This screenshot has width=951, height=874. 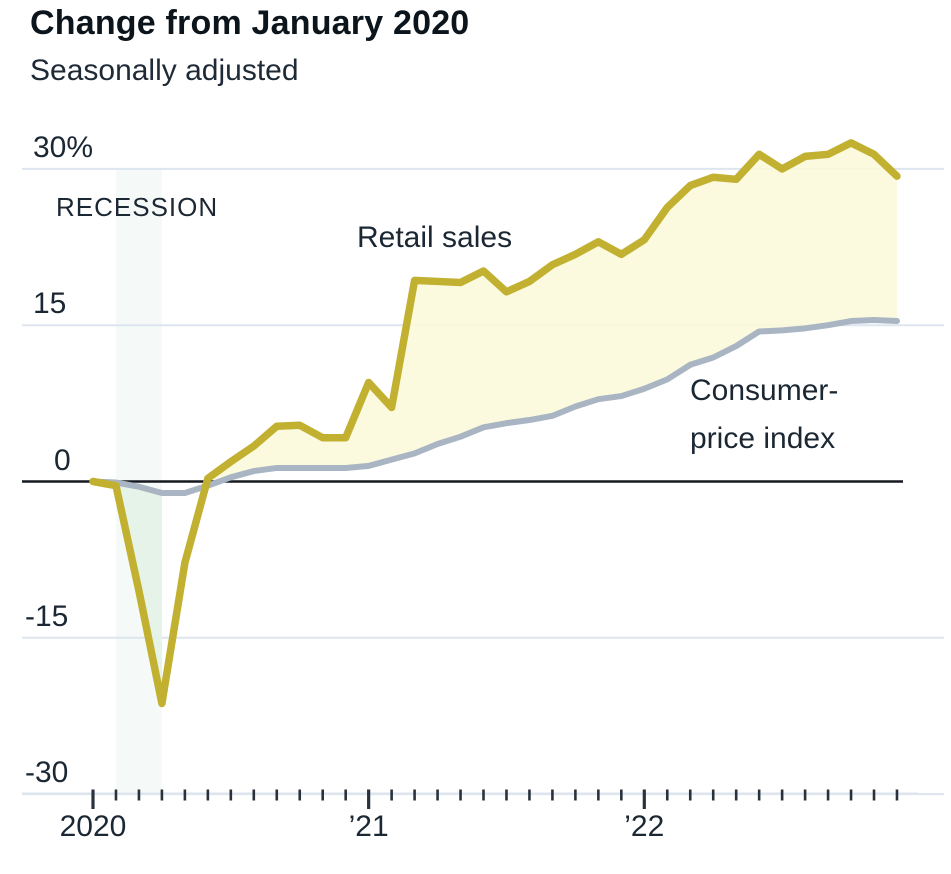 What do you see at coordinates (47, 773) in the screenshot?
I see `y-tick-label--30: -30` at bounding box center [47, 773].